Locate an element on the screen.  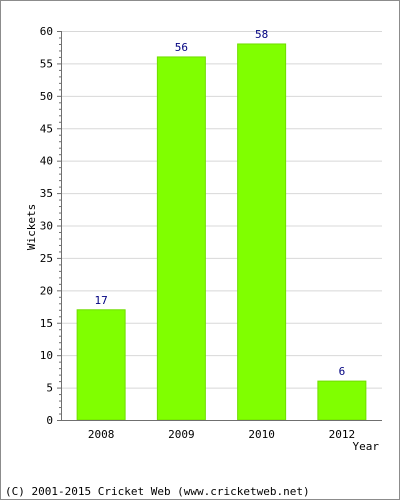
x-tick-label: 2009 is located at coordinates (181, 434).